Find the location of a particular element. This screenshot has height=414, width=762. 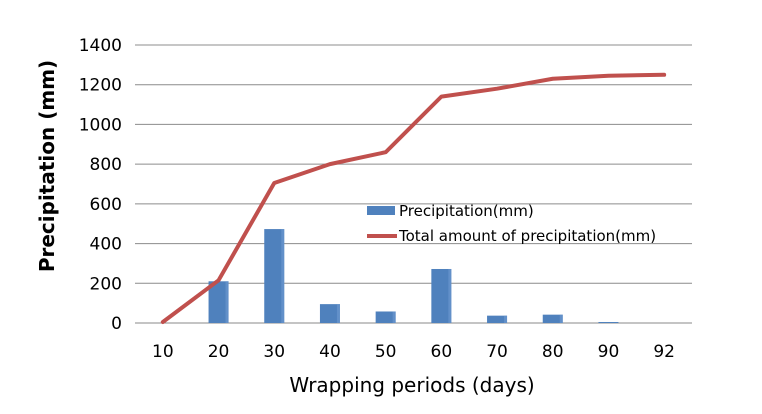

y-tick-label: 0 is located at coordinates (116, 324).